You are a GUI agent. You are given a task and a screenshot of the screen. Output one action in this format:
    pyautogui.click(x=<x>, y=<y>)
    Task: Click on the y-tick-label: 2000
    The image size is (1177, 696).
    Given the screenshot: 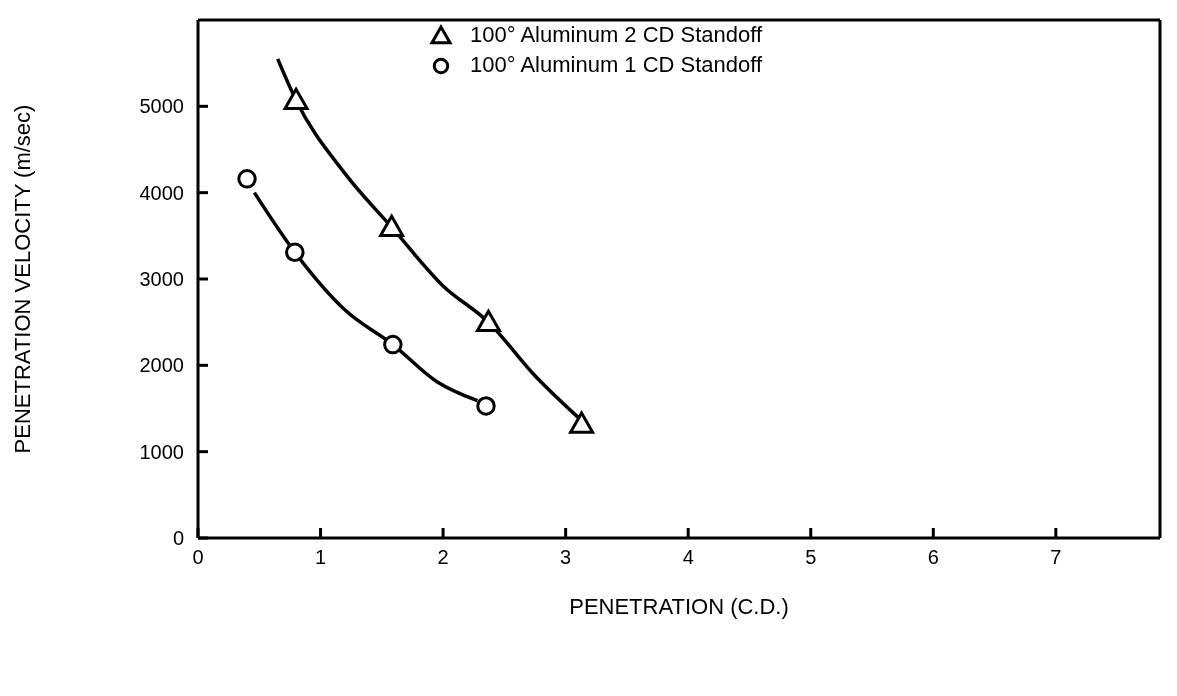 What is the action you would take?
    pyautogui.click(x=161, y=365)
    